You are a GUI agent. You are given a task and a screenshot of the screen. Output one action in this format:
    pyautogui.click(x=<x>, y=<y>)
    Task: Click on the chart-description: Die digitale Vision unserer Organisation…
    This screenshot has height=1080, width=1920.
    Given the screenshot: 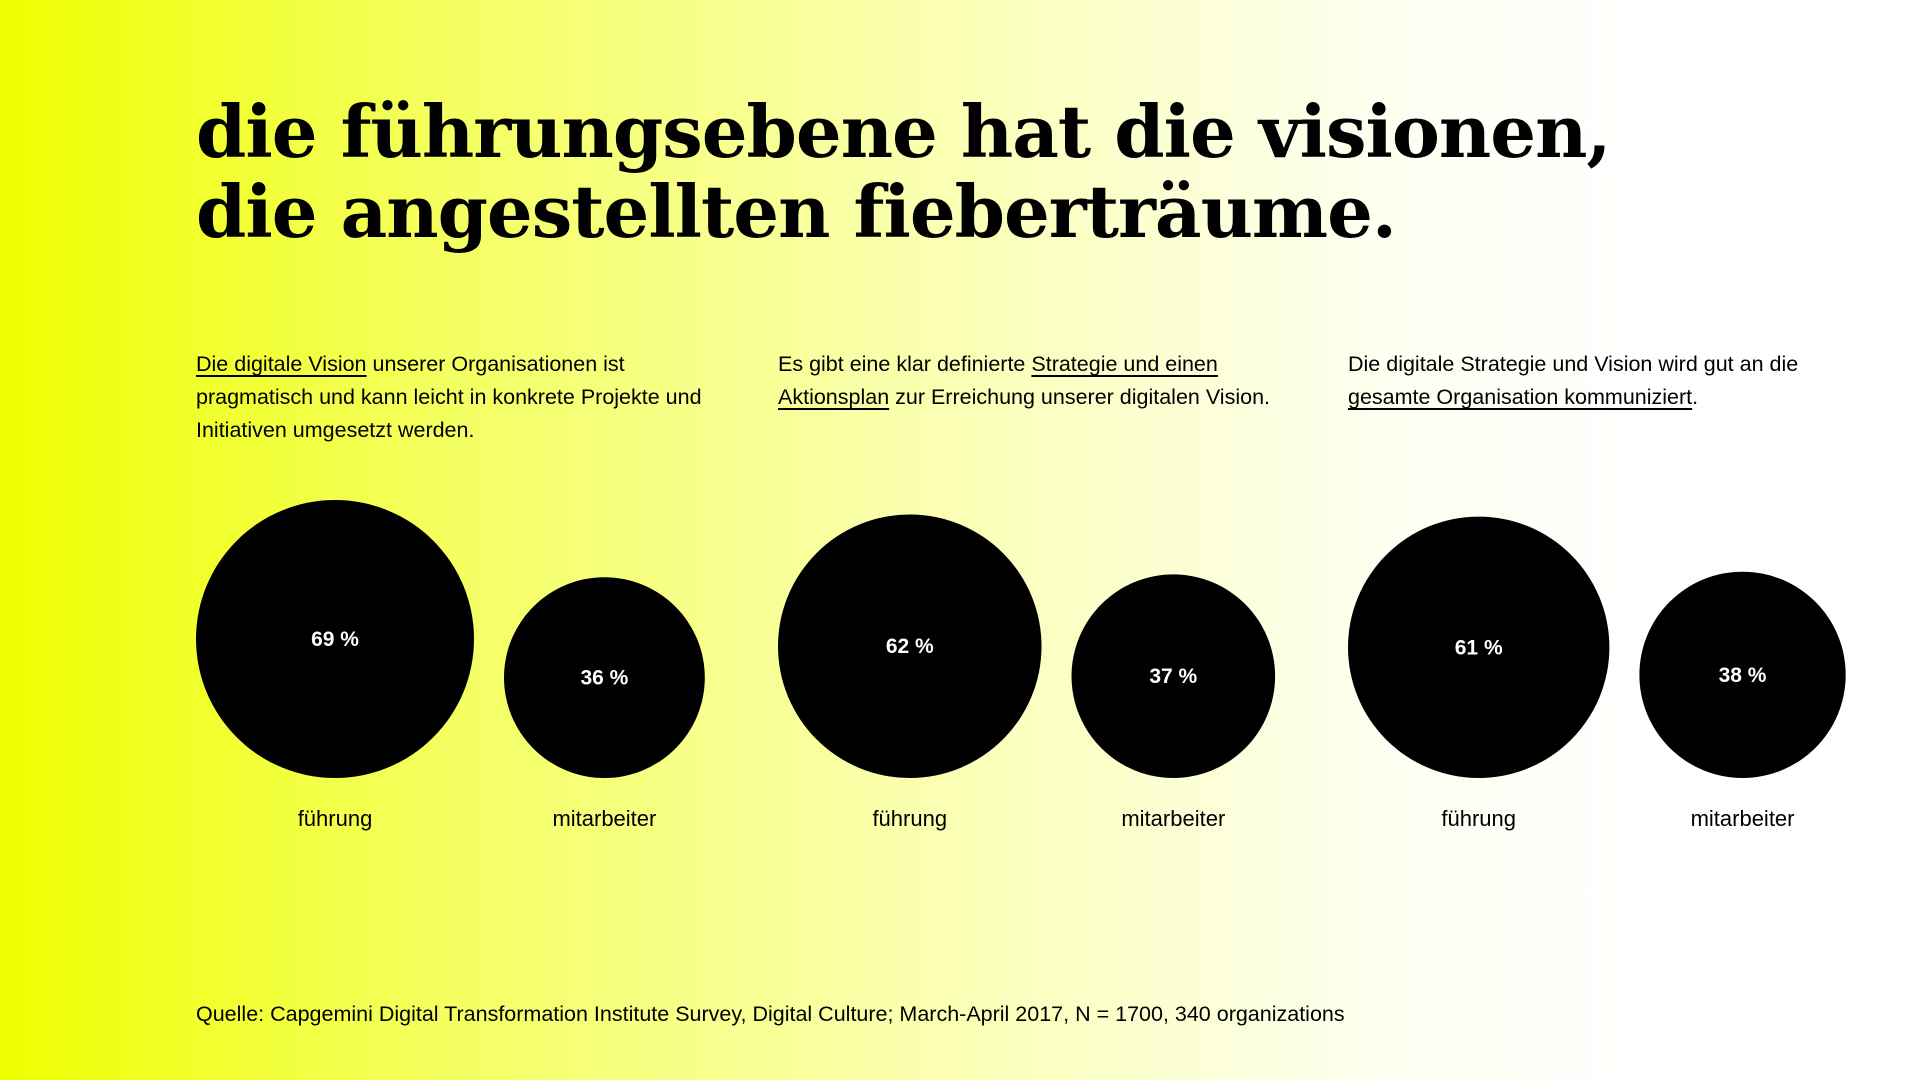 What is the action you would take?
    pyautogui.click(x=456, y=397)
    